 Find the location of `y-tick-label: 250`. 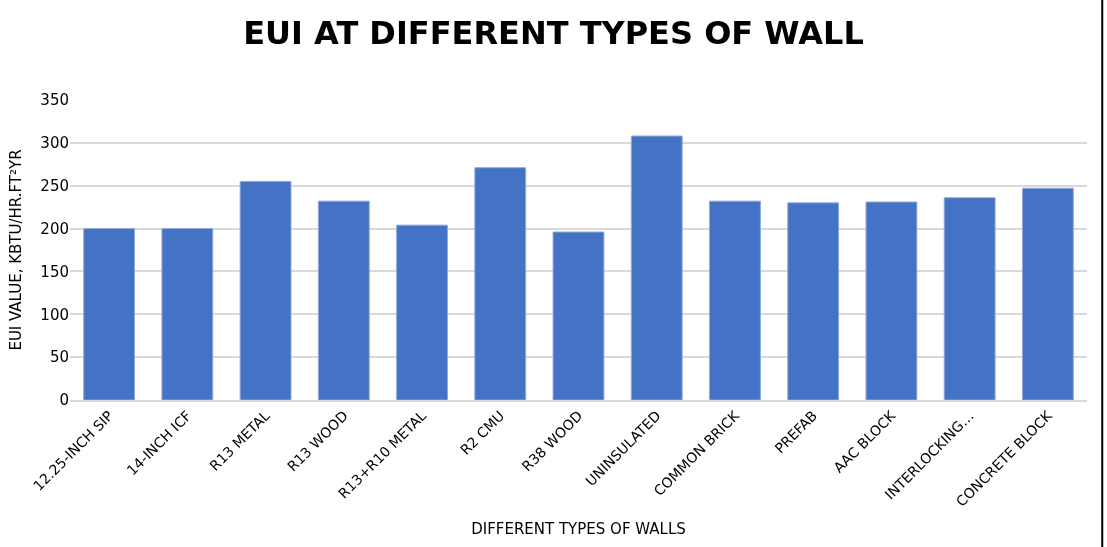

y-tick-label: 250 is located at coordinates (54, 185).